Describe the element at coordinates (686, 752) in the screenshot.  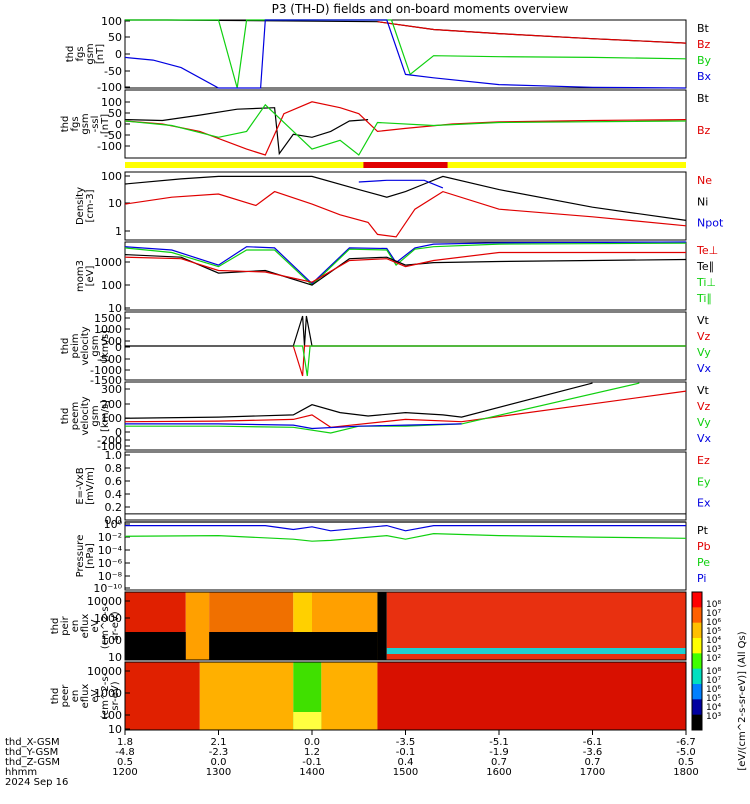
I see `x-tick-label: -5.0` at that location.